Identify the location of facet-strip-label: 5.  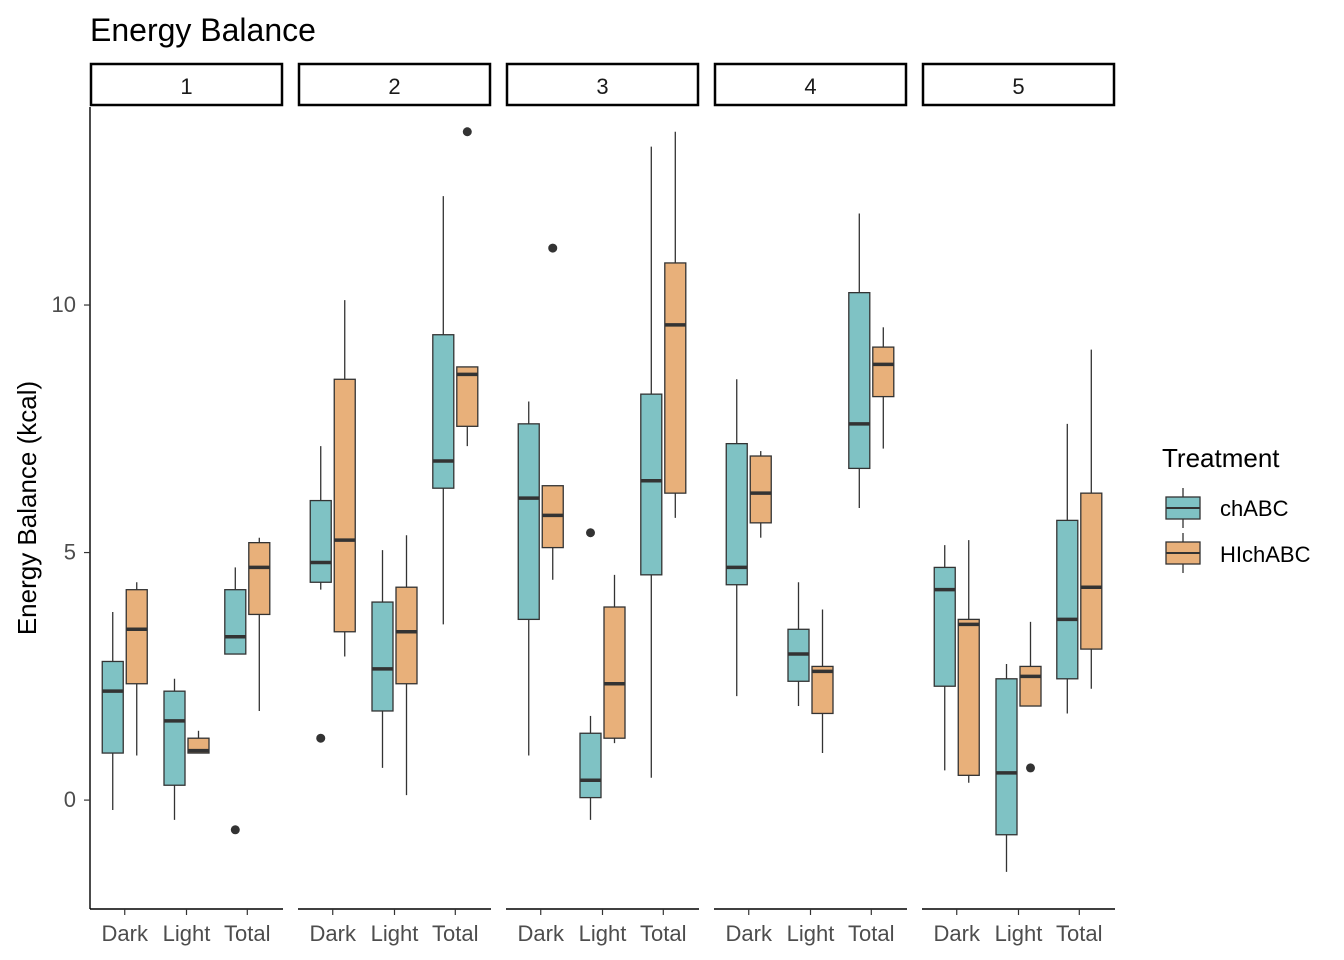
(1018, 86).